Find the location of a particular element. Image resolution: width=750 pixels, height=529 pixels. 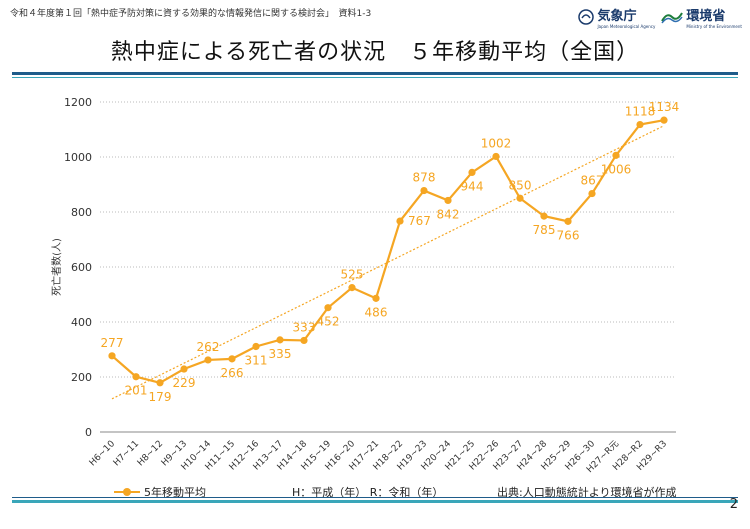

jma-emblem-icon is located at coordinates (586, 17).